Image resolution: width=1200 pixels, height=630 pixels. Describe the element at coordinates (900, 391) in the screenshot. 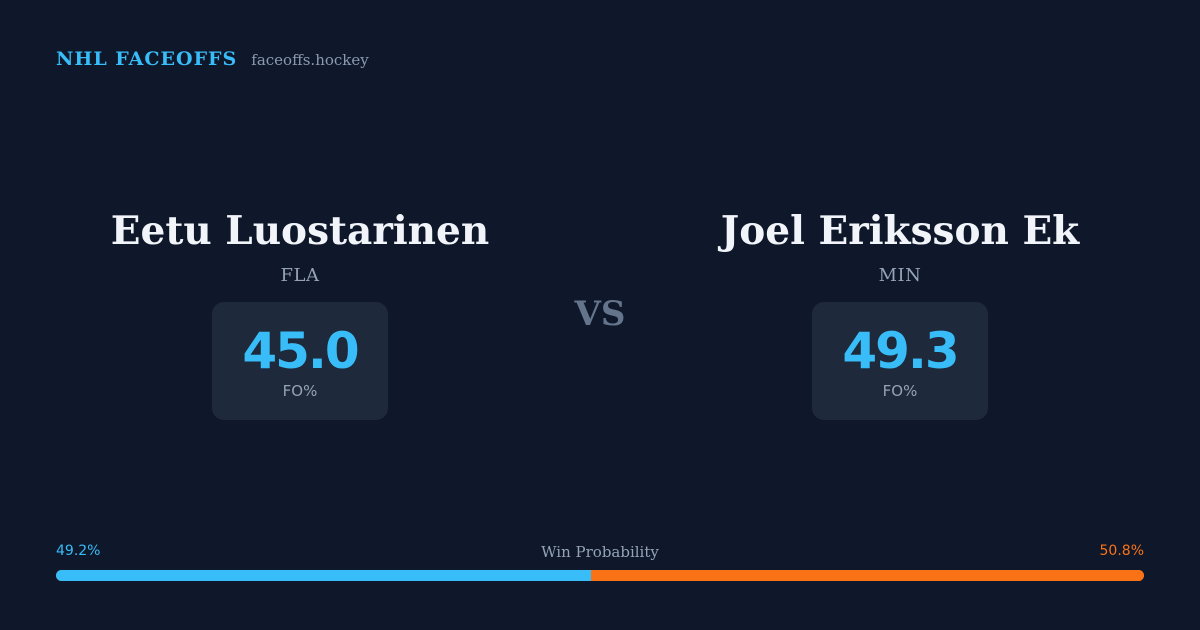

I see `stat-label-right: FO%` at that location.